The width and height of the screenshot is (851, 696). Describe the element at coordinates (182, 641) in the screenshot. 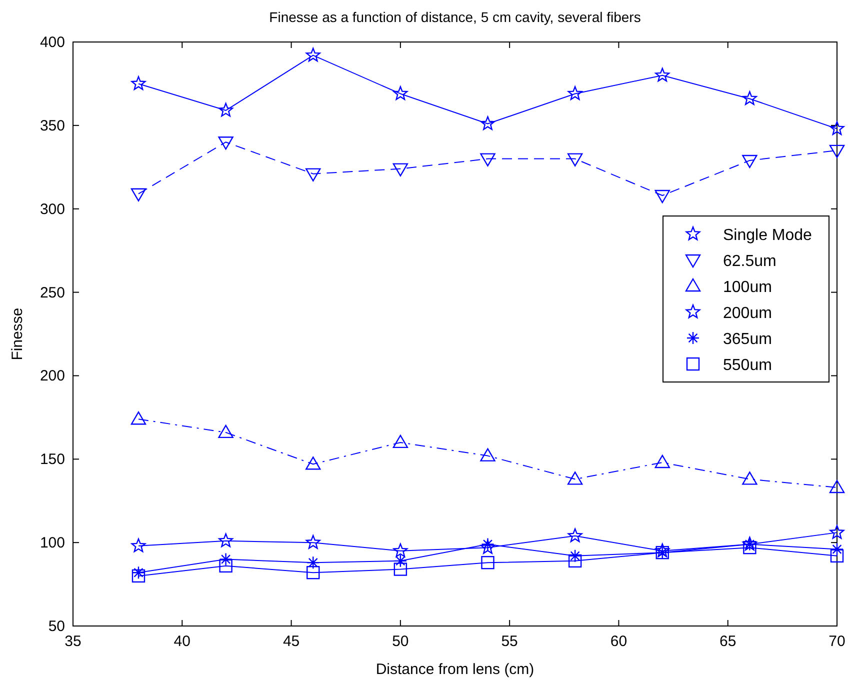

I see `x-tick-label: 40` at that location.